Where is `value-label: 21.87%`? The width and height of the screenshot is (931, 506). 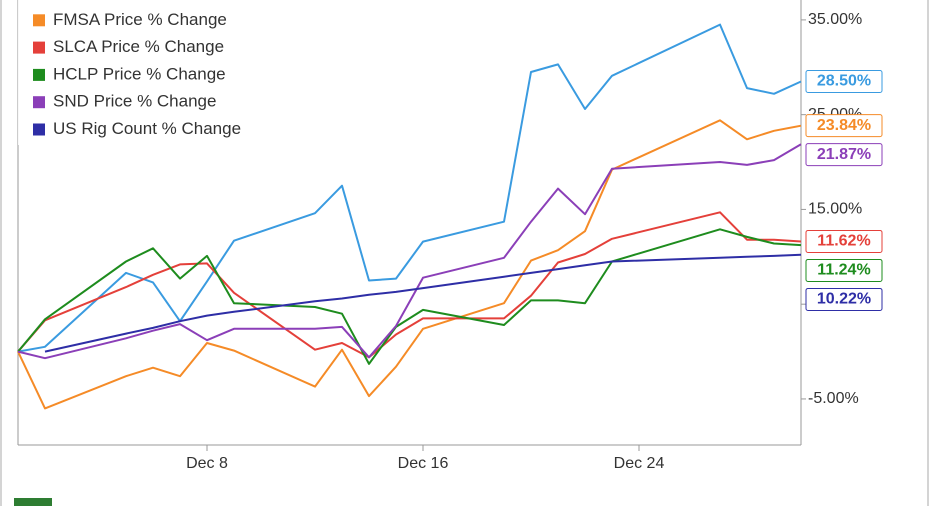 value-label: 21.87% is located at coordinates (844, 154).